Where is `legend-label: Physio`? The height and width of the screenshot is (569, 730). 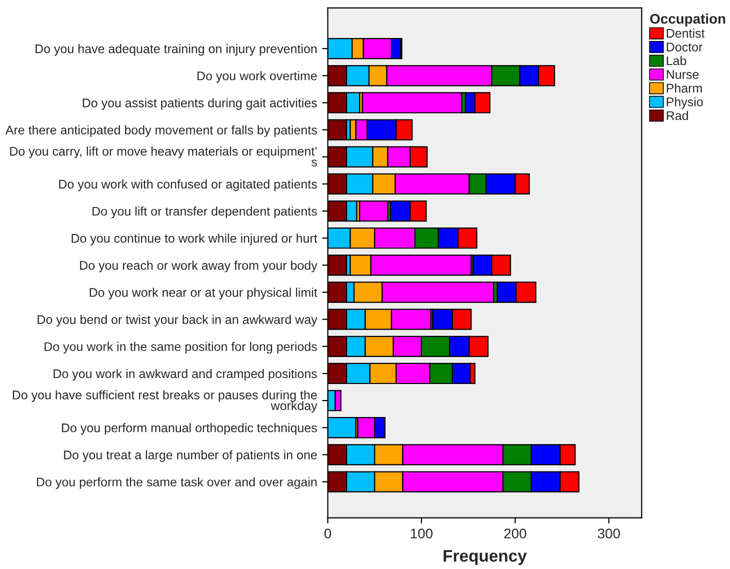
legend-label: Physio is located at coordinates (684, 103).